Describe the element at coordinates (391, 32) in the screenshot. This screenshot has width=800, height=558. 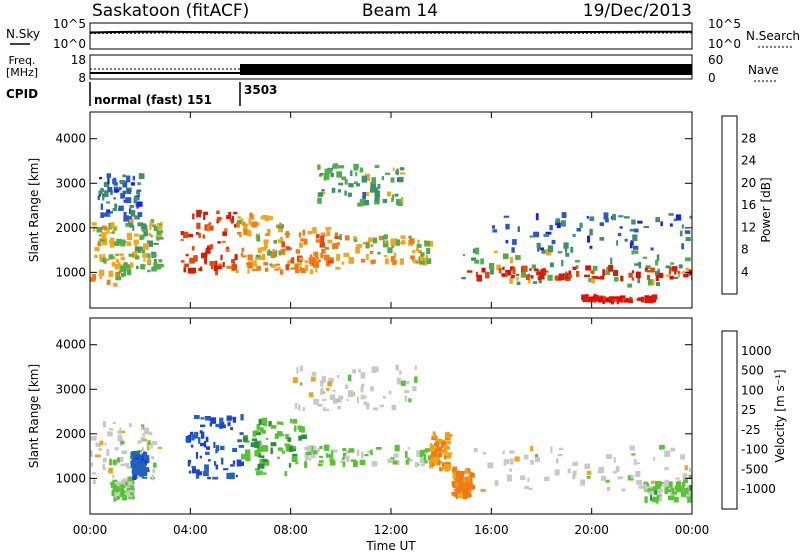
I see `noise-sky-line` at that location.